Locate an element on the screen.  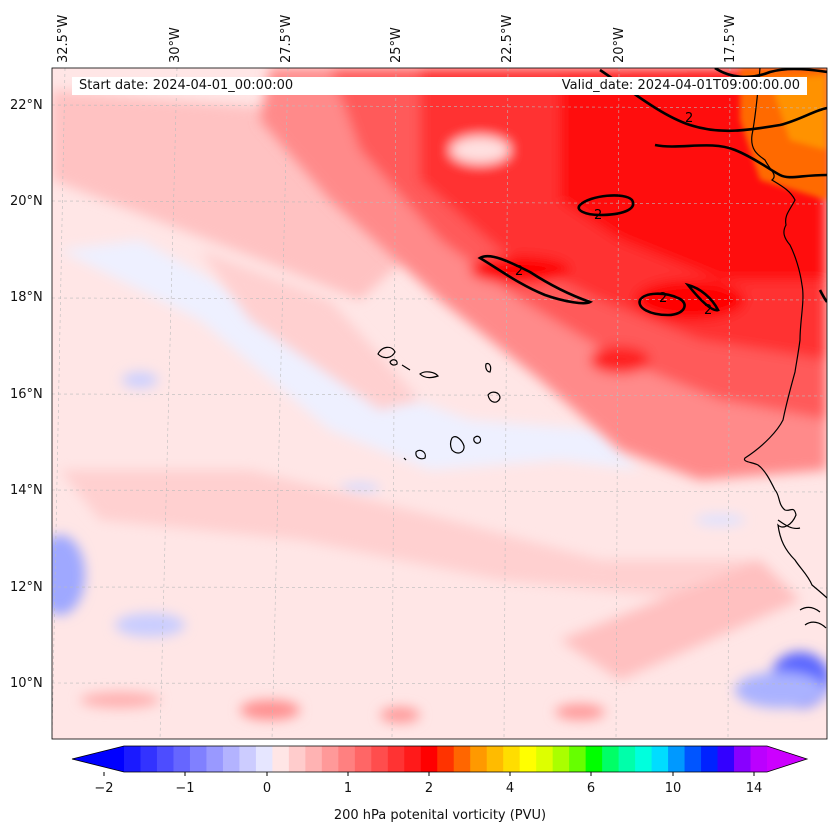
lon-label: 30°W is located at coordinates (175, 45).